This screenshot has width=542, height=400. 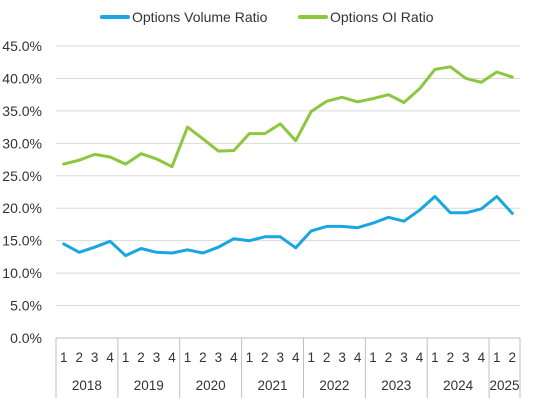 I want to click on x-tick-label-year: 2019, so click(x=149, y=385).